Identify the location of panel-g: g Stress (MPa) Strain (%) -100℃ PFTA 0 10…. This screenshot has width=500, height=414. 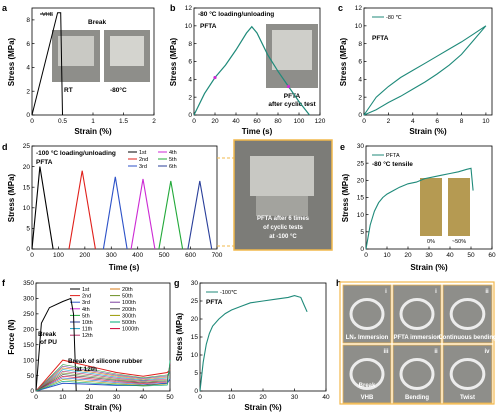
(252, 345).